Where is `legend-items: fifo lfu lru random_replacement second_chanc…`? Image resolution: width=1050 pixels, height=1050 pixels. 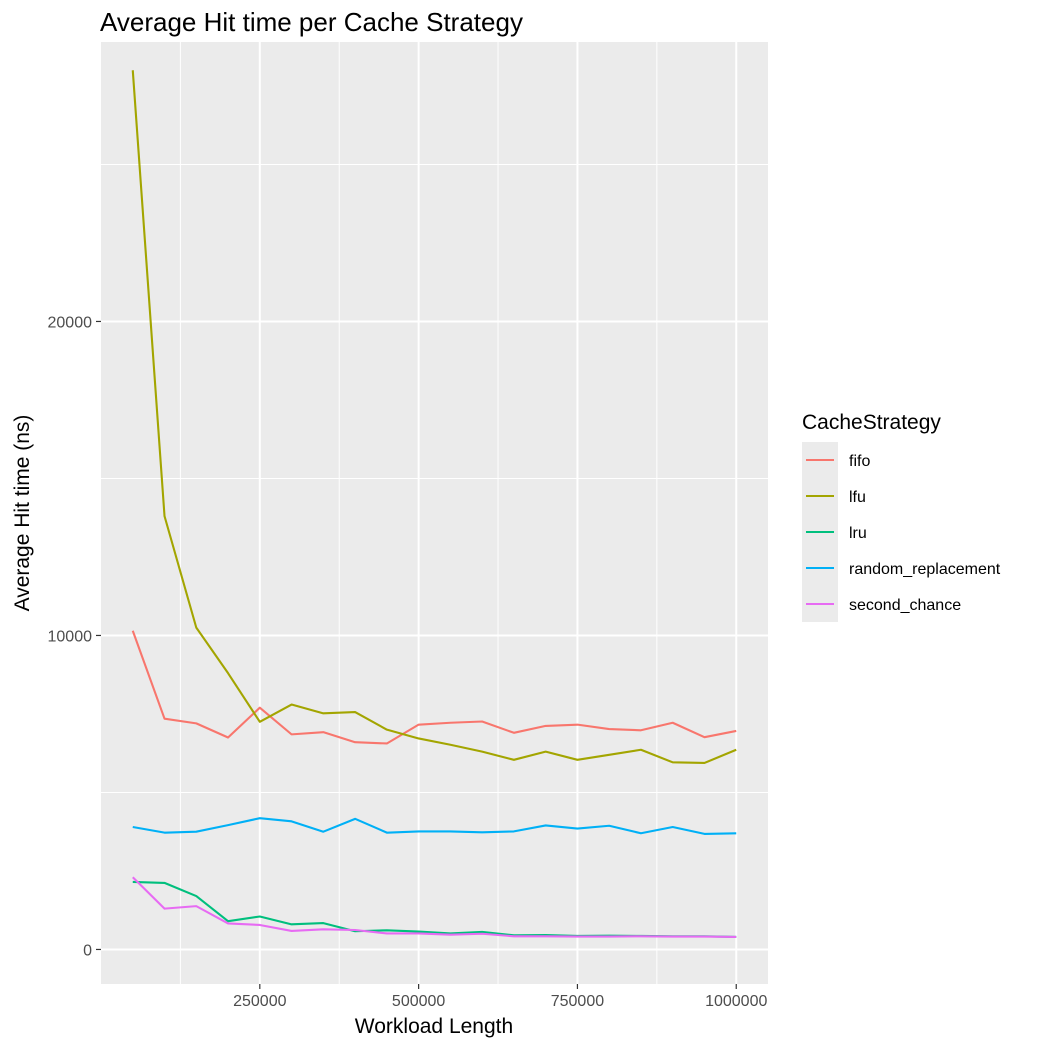
legend-items: fifo lfu lru random_replacement second_chanc… is located at coordinates (901, 532).